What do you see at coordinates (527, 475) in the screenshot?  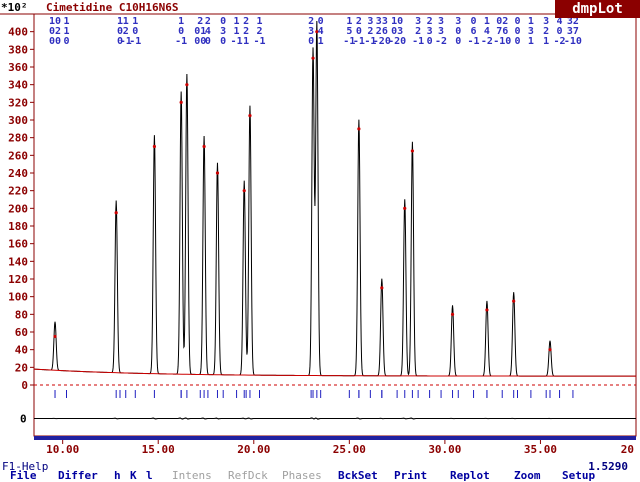 I see `menu-zoom: Zoom` at bounding box center [527, 475].